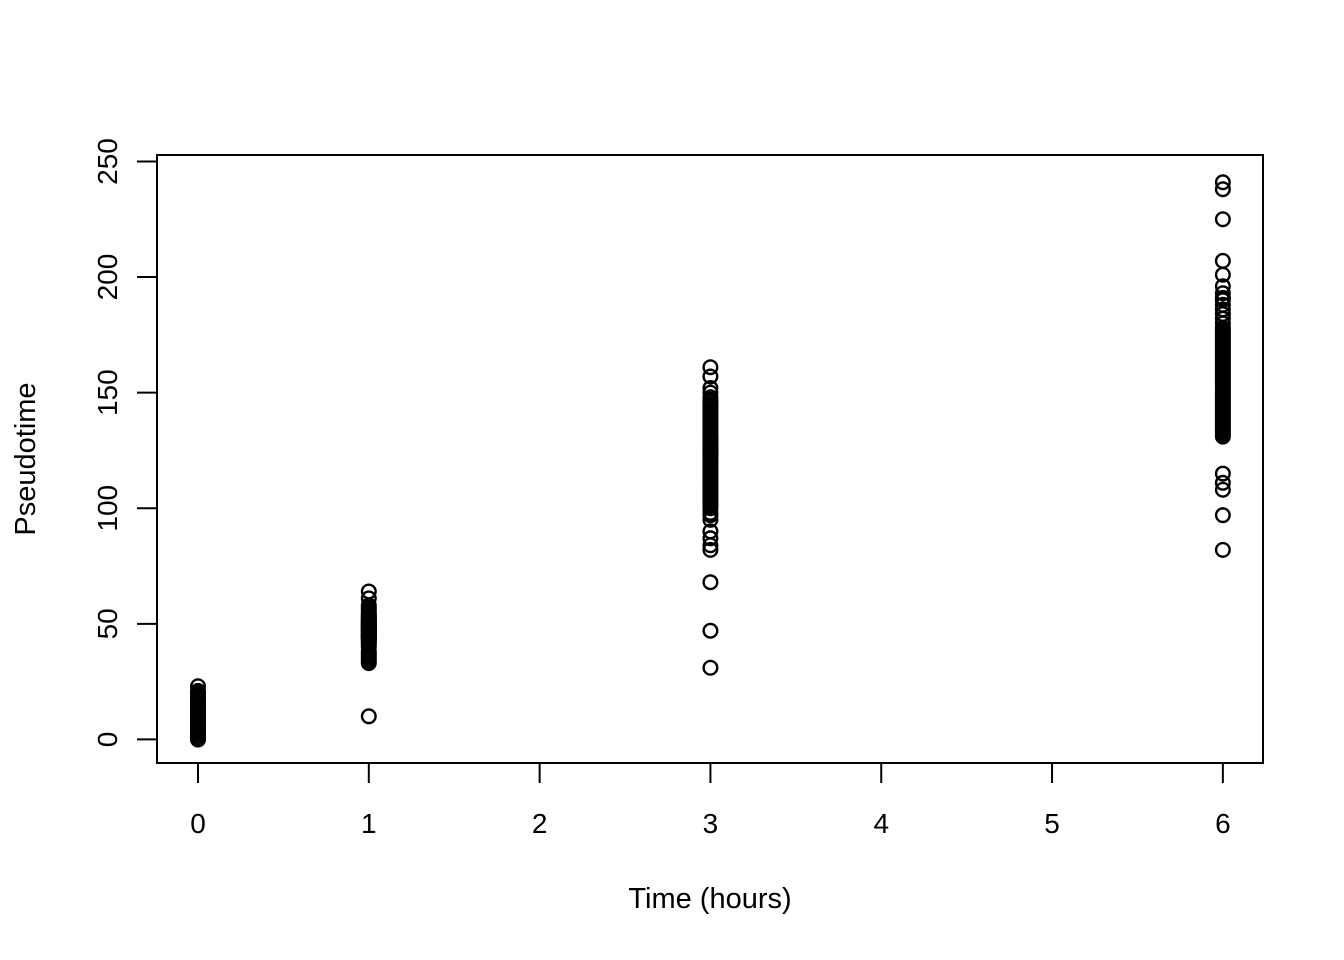 This screenshot has width=1344, height=960. I want to click on x-axis-title: Time (hours), so click(709, 899).